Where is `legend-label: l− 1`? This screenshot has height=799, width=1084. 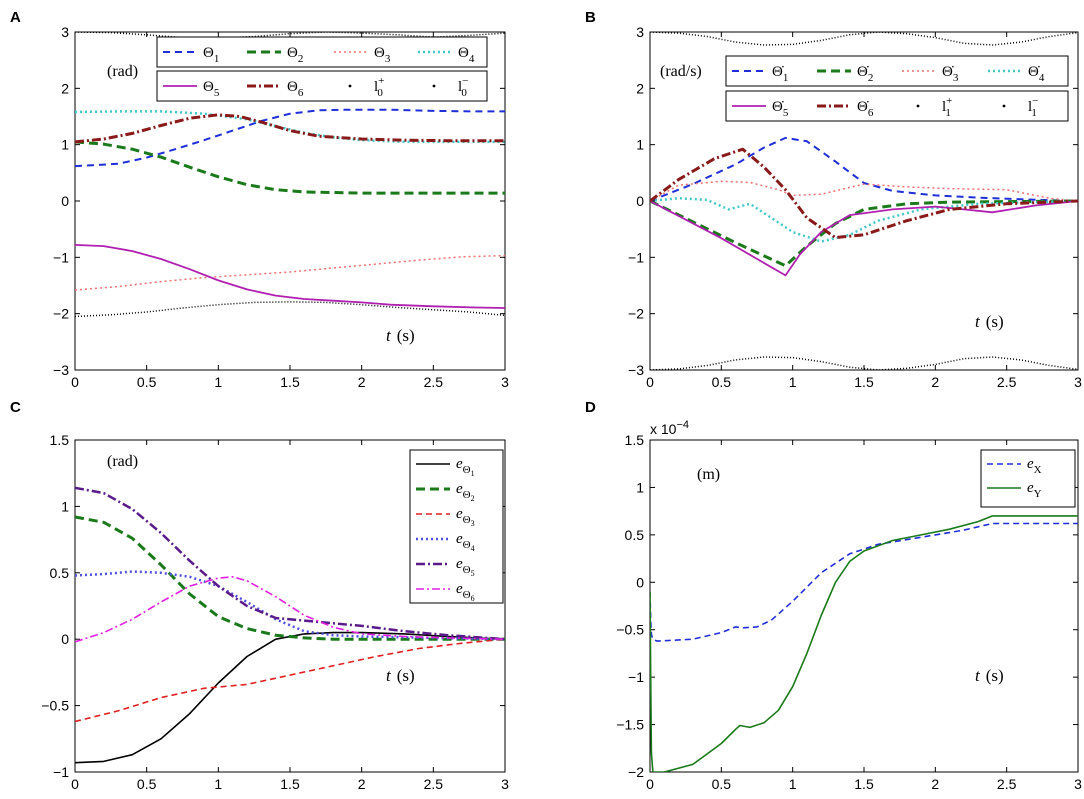 legend-label: l− 1 is located at coordinates (1033, 107).